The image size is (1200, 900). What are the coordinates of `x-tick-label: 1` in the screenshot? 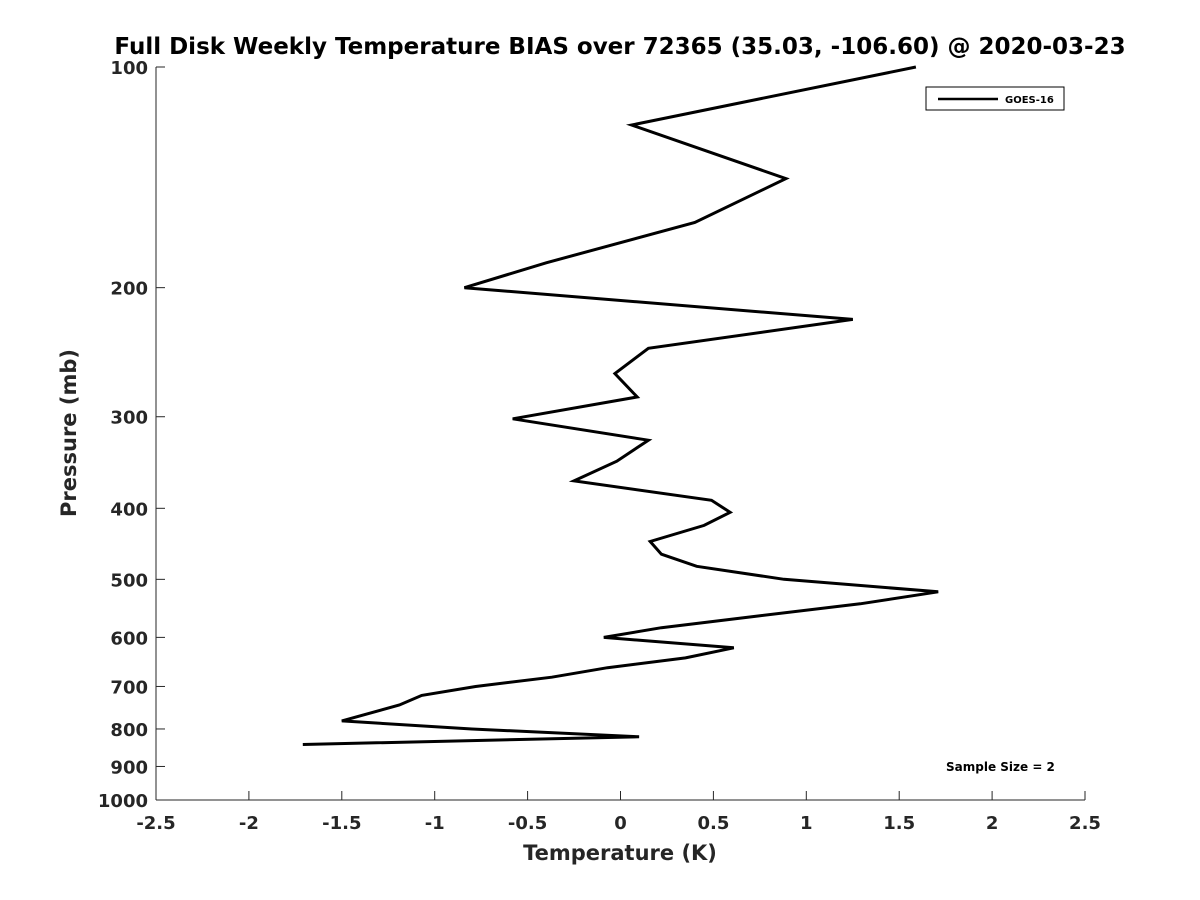 It's located at (806, 823).